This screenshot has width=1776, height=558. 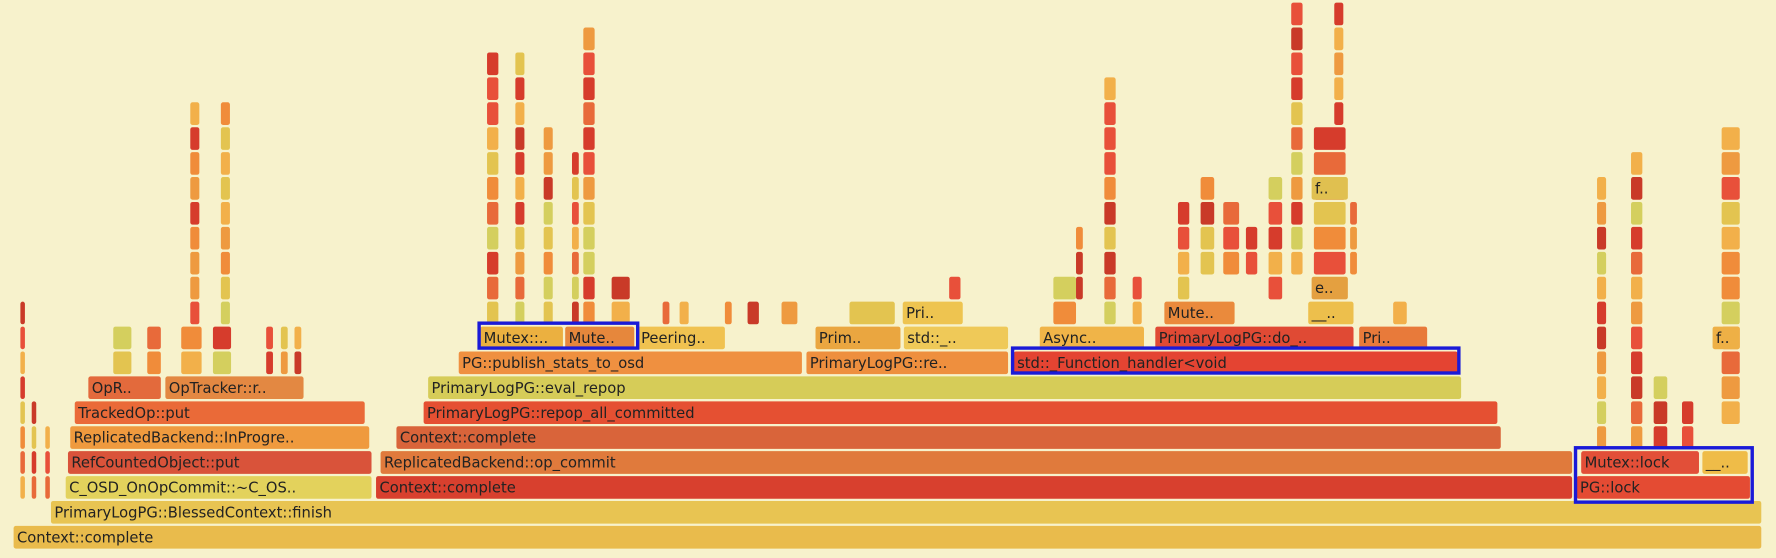 I want to click on frame-label: std::_.., so click(x=931, y=338).